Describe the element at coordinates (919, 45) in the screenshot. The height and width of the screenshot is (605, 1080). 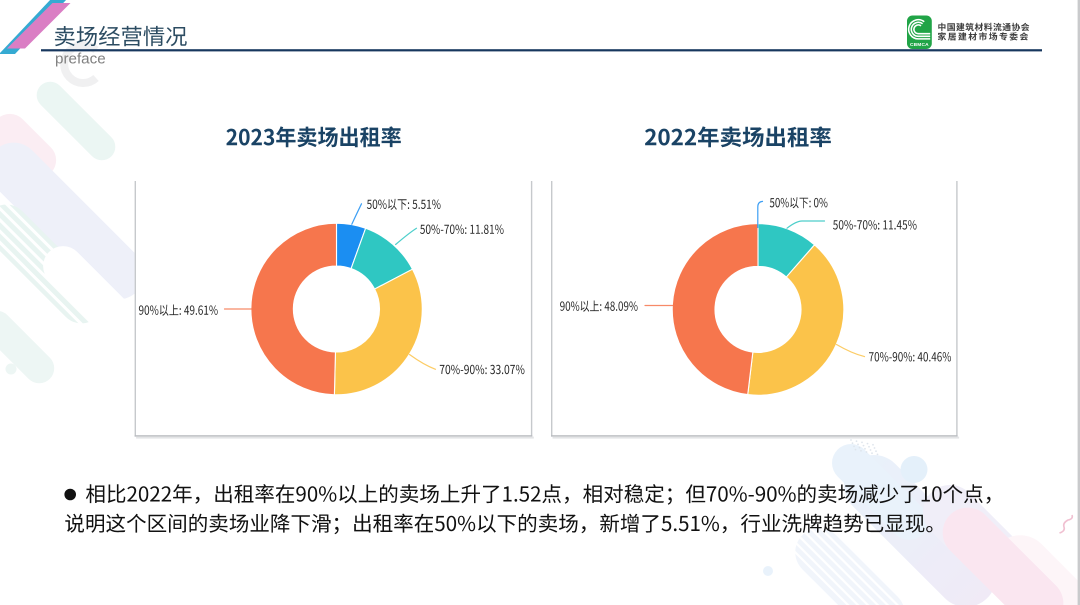
I see `svg-text: CBMCA` at that location.